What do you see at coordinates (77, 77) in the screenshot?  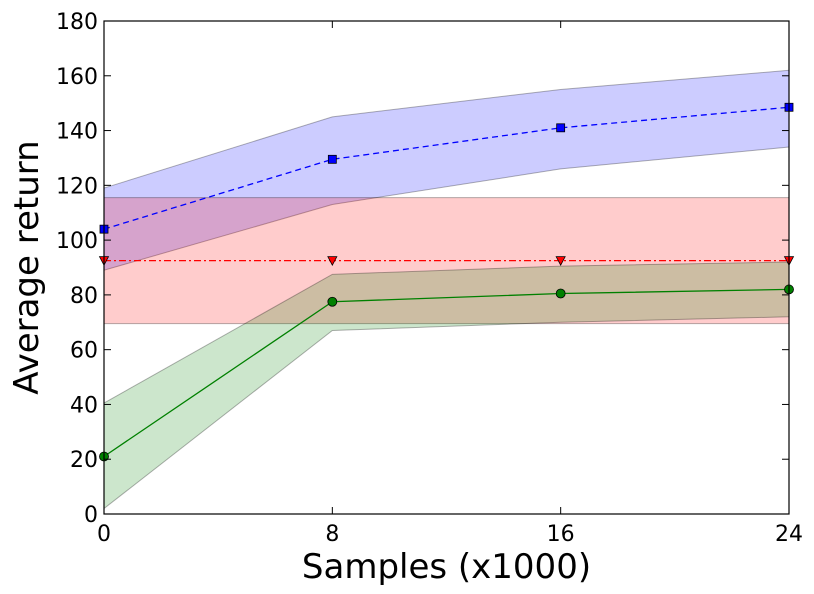 I see `y-tick-label-160: 160` at bounding box center [77, 77].